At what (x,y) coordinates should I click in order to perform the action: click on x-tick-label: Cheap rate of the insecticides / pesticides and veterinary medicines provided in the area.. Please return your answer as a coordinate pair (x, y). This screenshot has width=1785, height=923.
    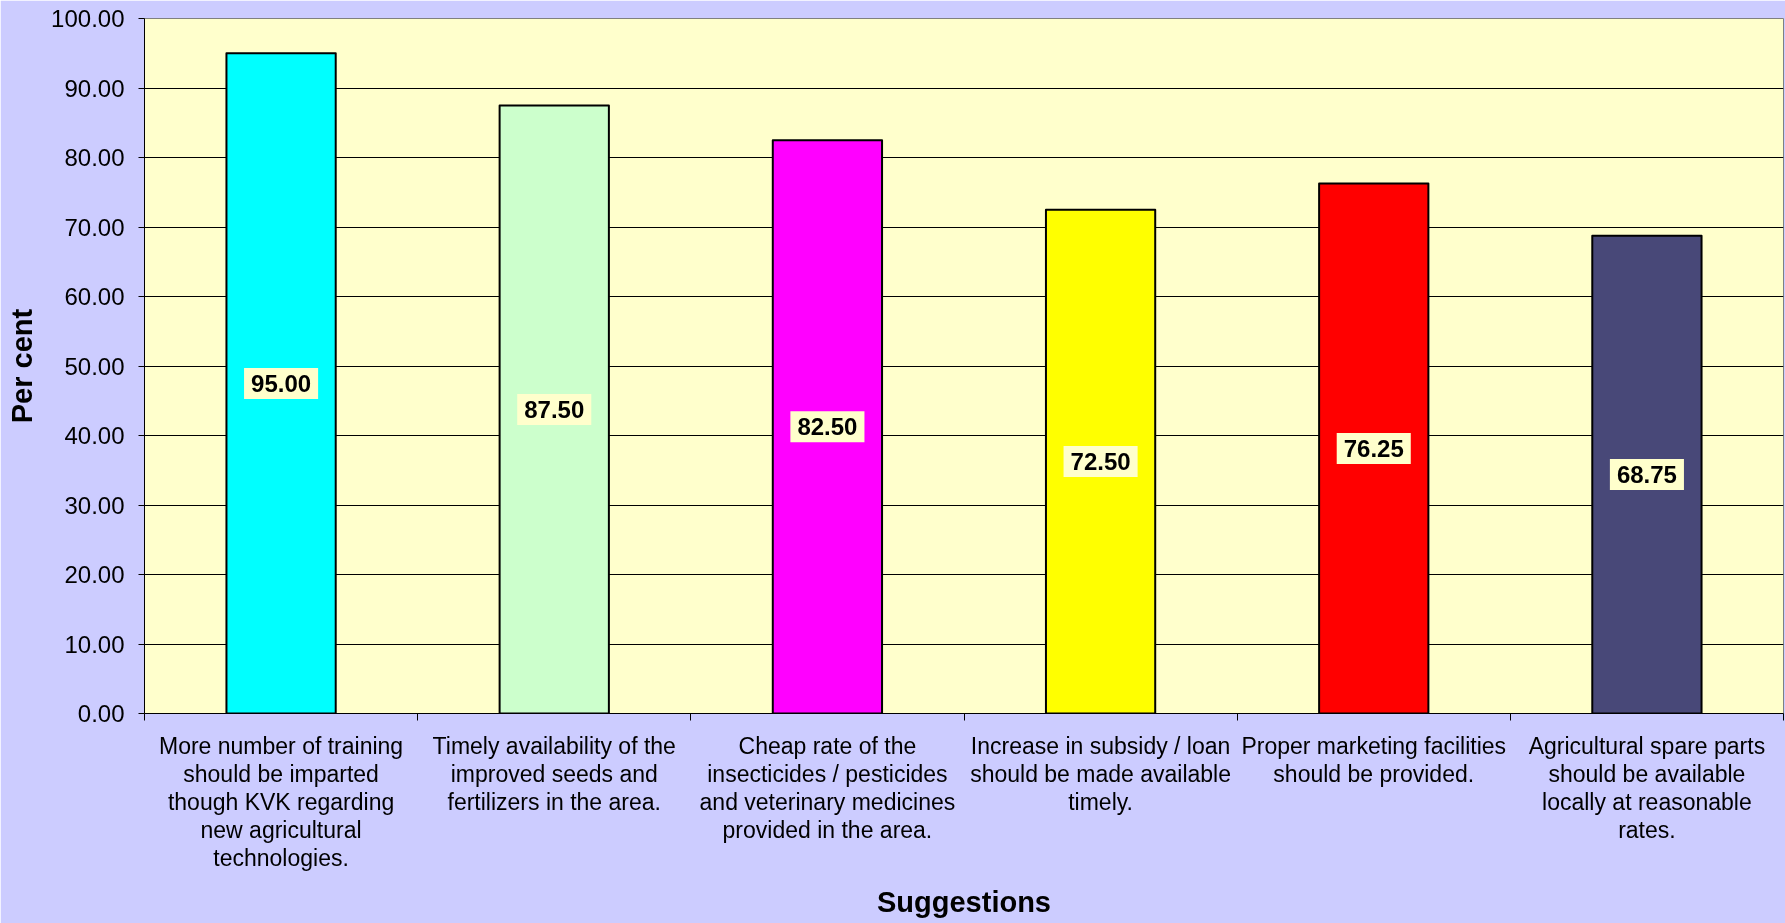
    Looking at the image, I should click on (827, 787).